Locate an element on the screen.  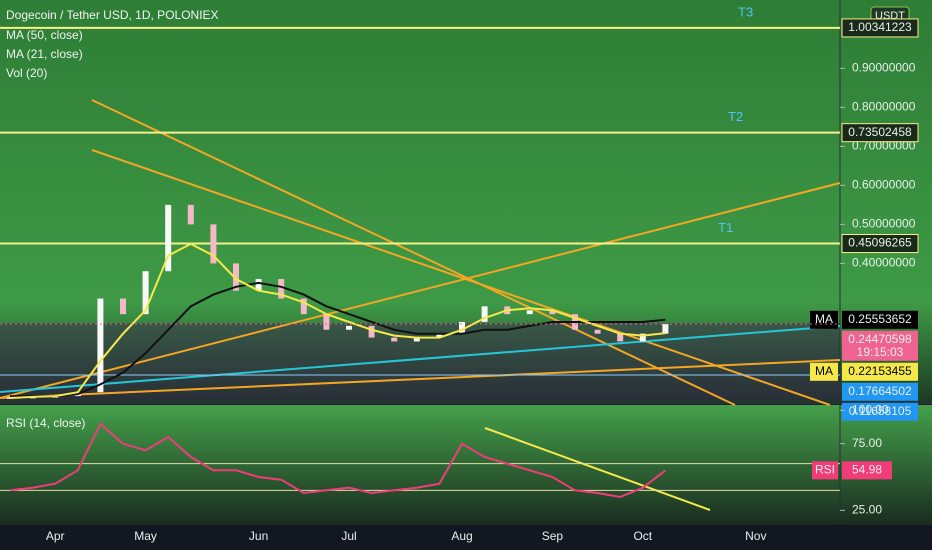
x-tick-label: Aug is located at coordinates (461, 536).